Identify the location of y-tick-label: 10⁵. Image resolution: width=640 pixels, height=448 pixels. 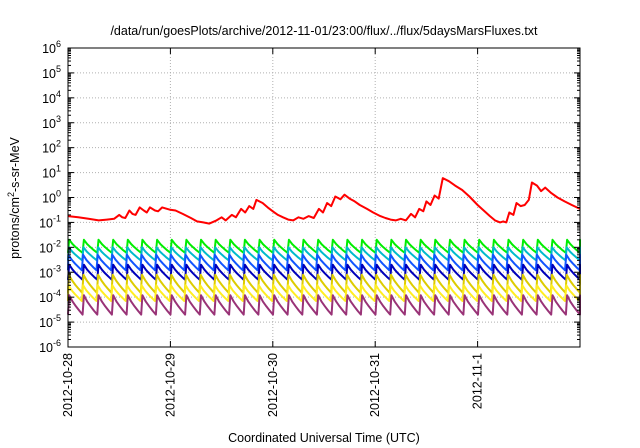
(51, 72).